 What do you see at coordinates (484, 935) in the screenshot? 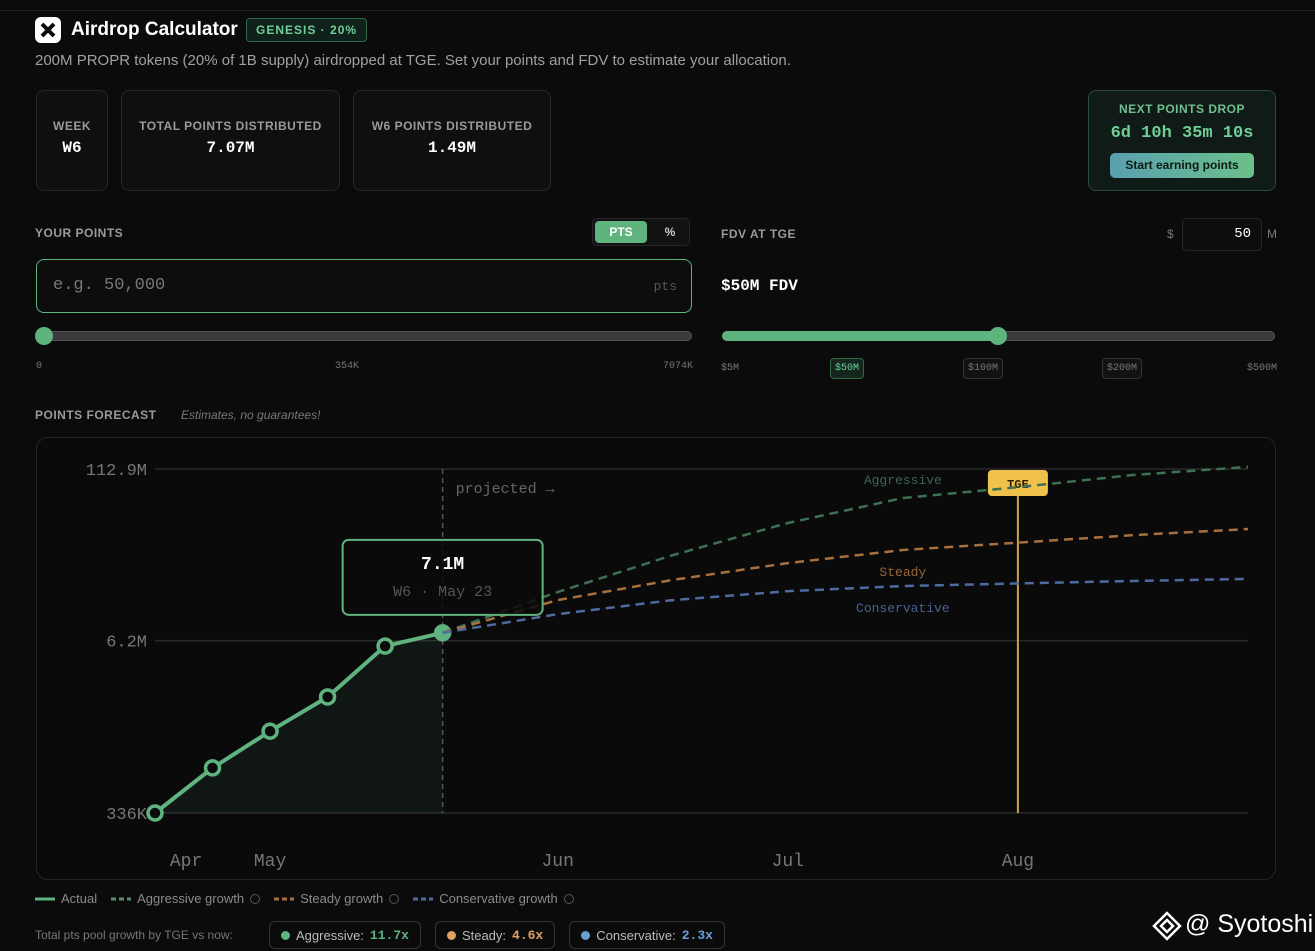
I see `growth-name: Steady:` at bounding box center [484, 935].